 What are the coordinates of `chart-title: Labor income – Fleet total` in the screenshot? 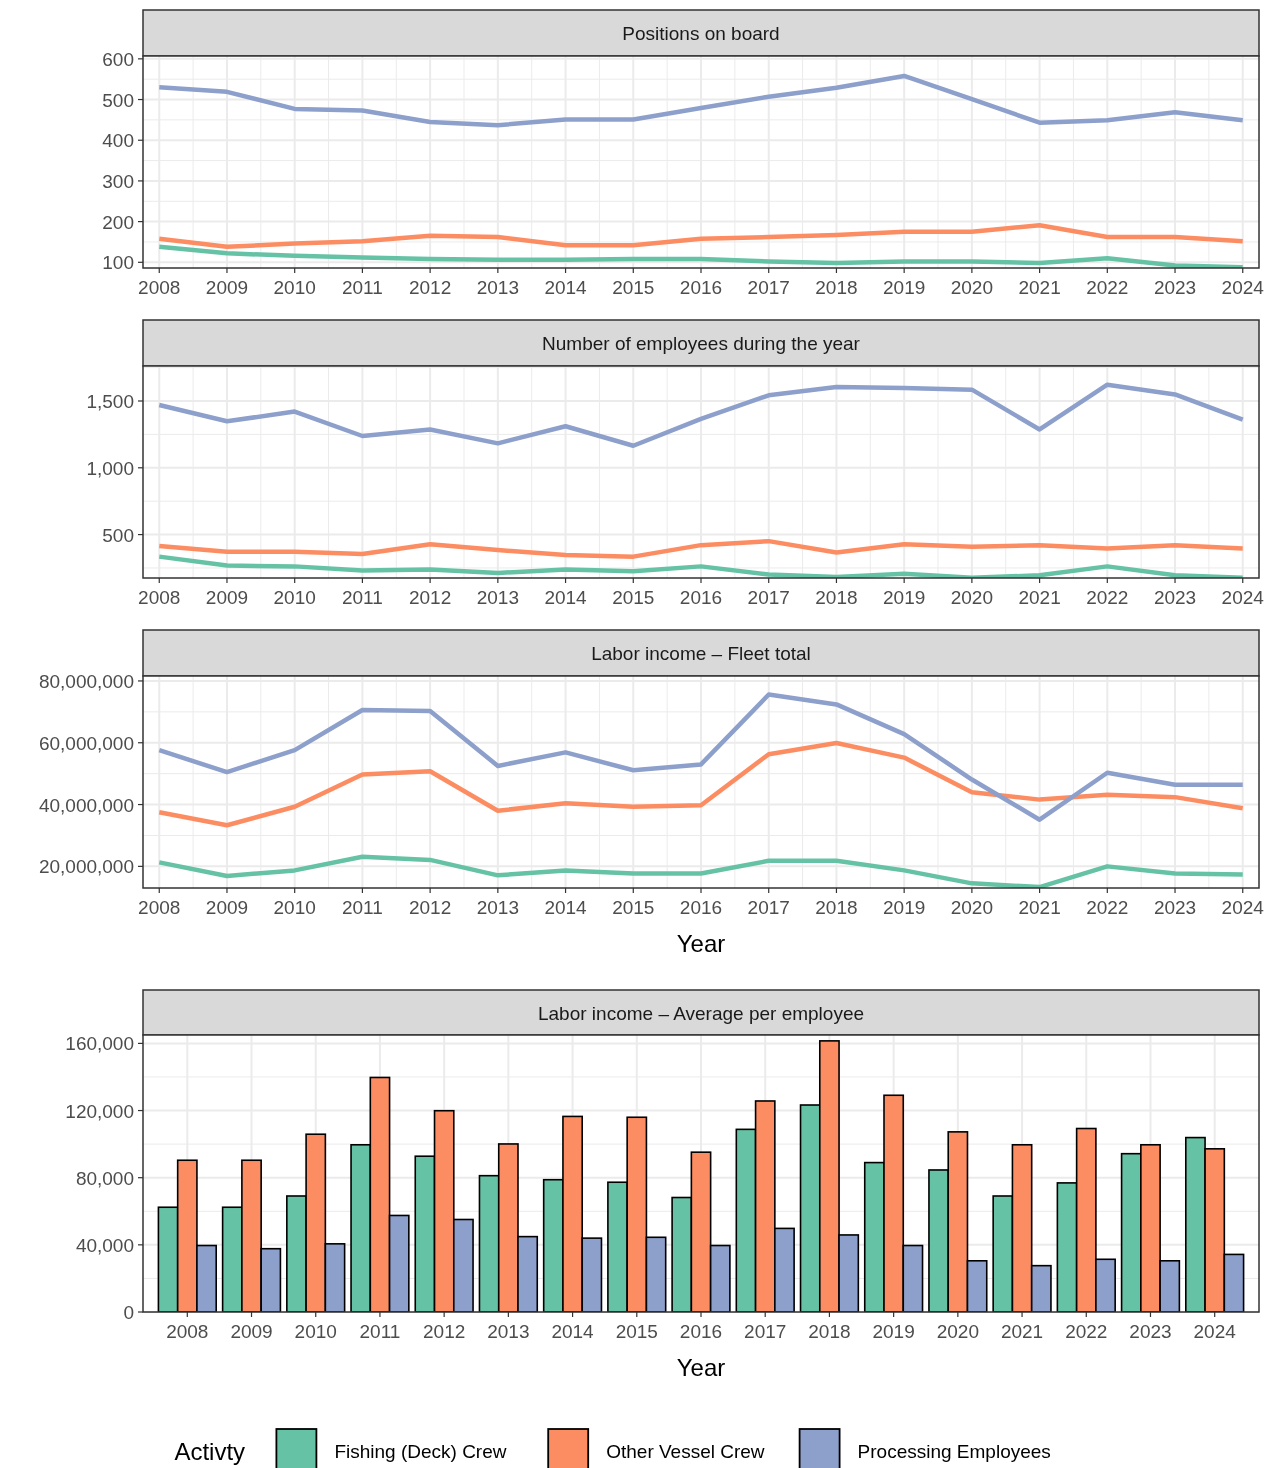 It's located at (701, 653).